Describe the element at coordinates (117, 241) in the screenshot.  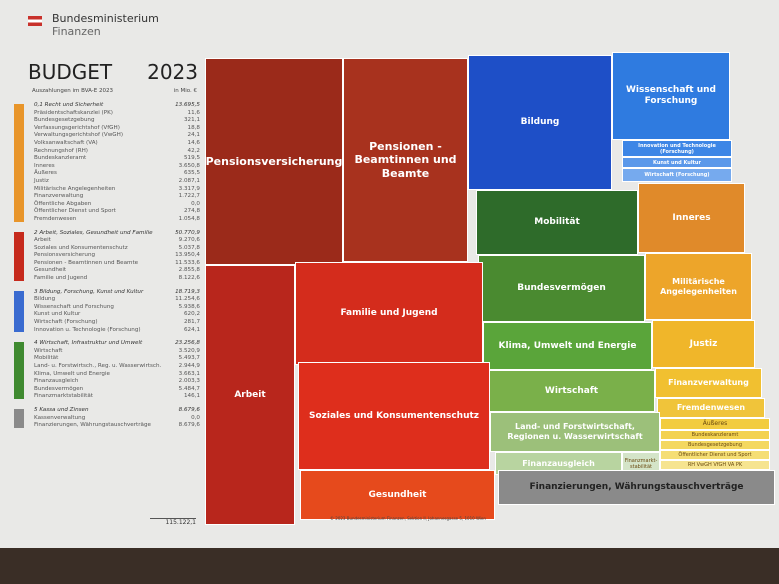
I see `list-item: Arbeit 9.270,6` at that location.